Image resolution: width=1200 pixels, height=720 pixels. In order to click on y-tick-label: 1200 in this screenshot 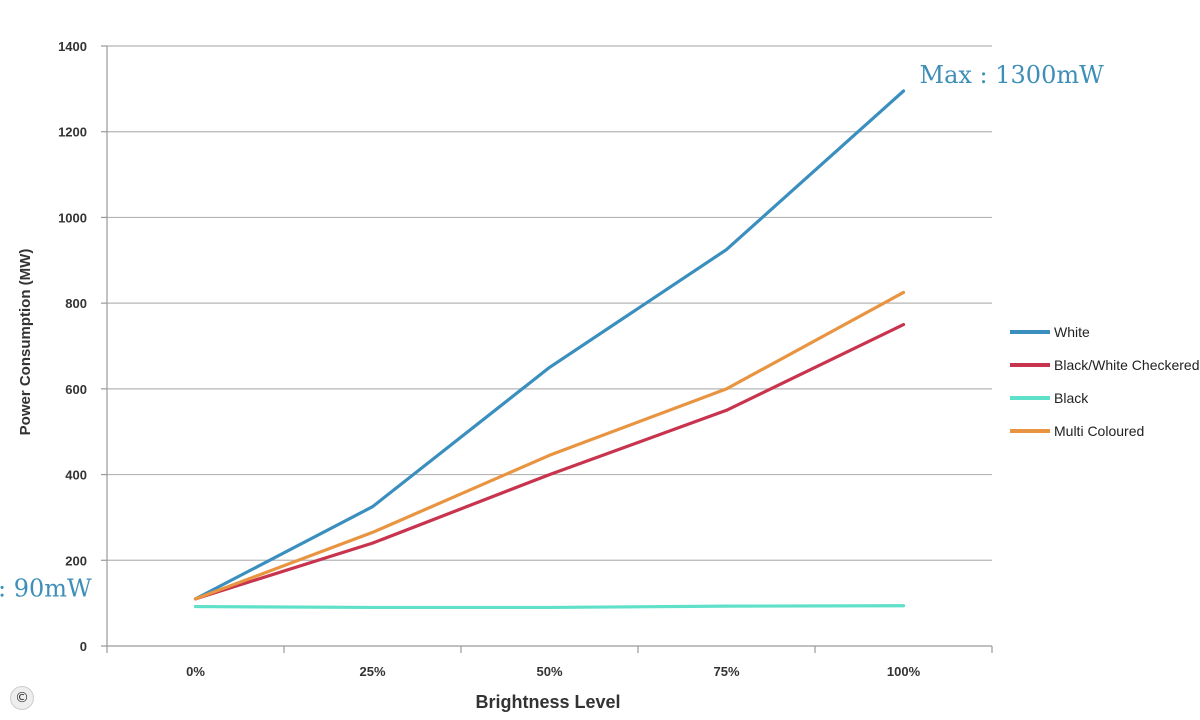, I will do `click(72, 132)`.